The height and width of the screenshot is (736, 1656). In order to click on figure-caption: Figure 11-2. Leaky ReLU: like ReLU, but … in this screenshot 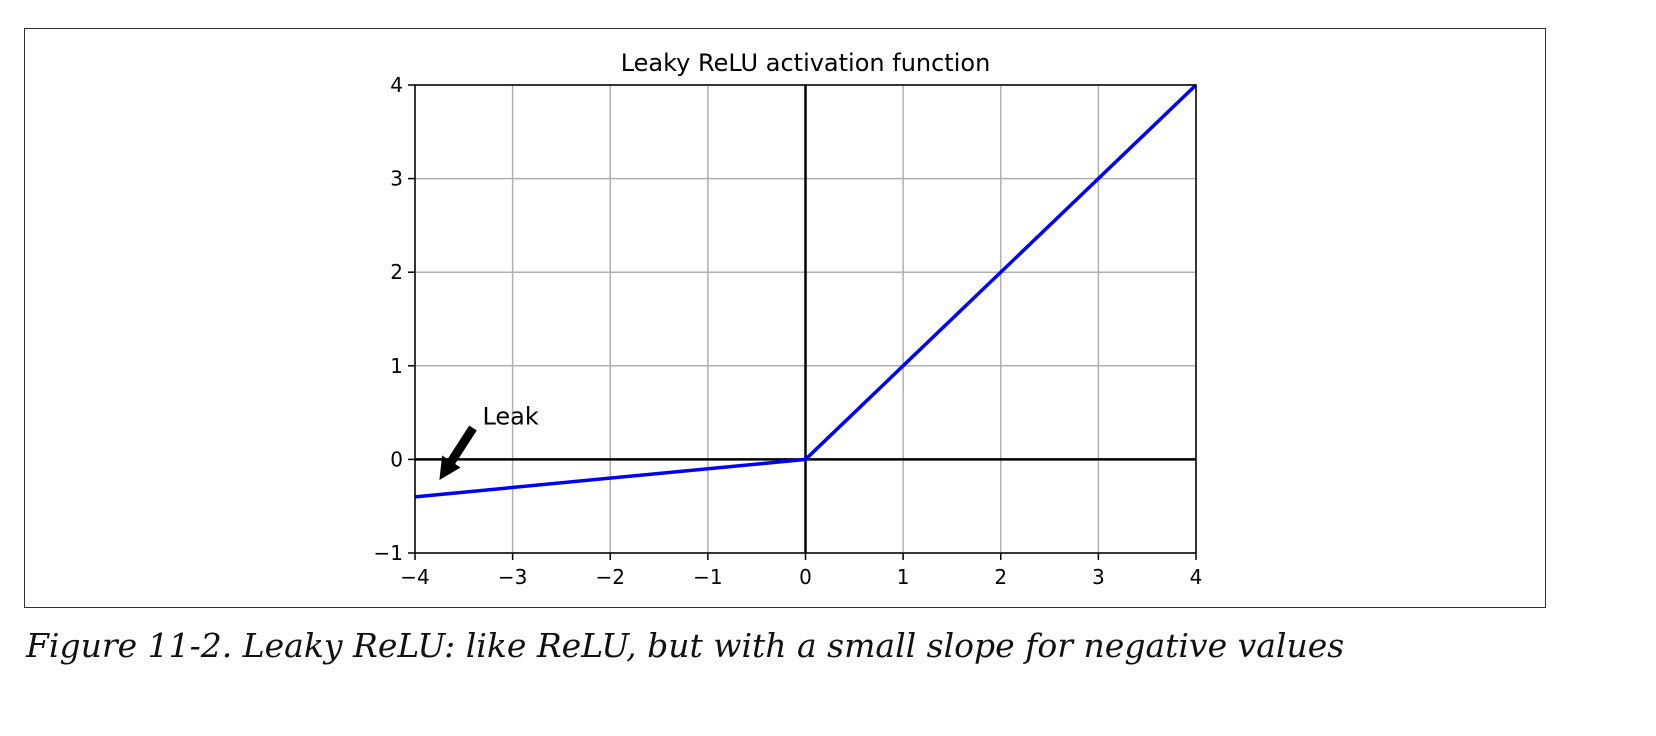, I will do `click(685, 645)`.